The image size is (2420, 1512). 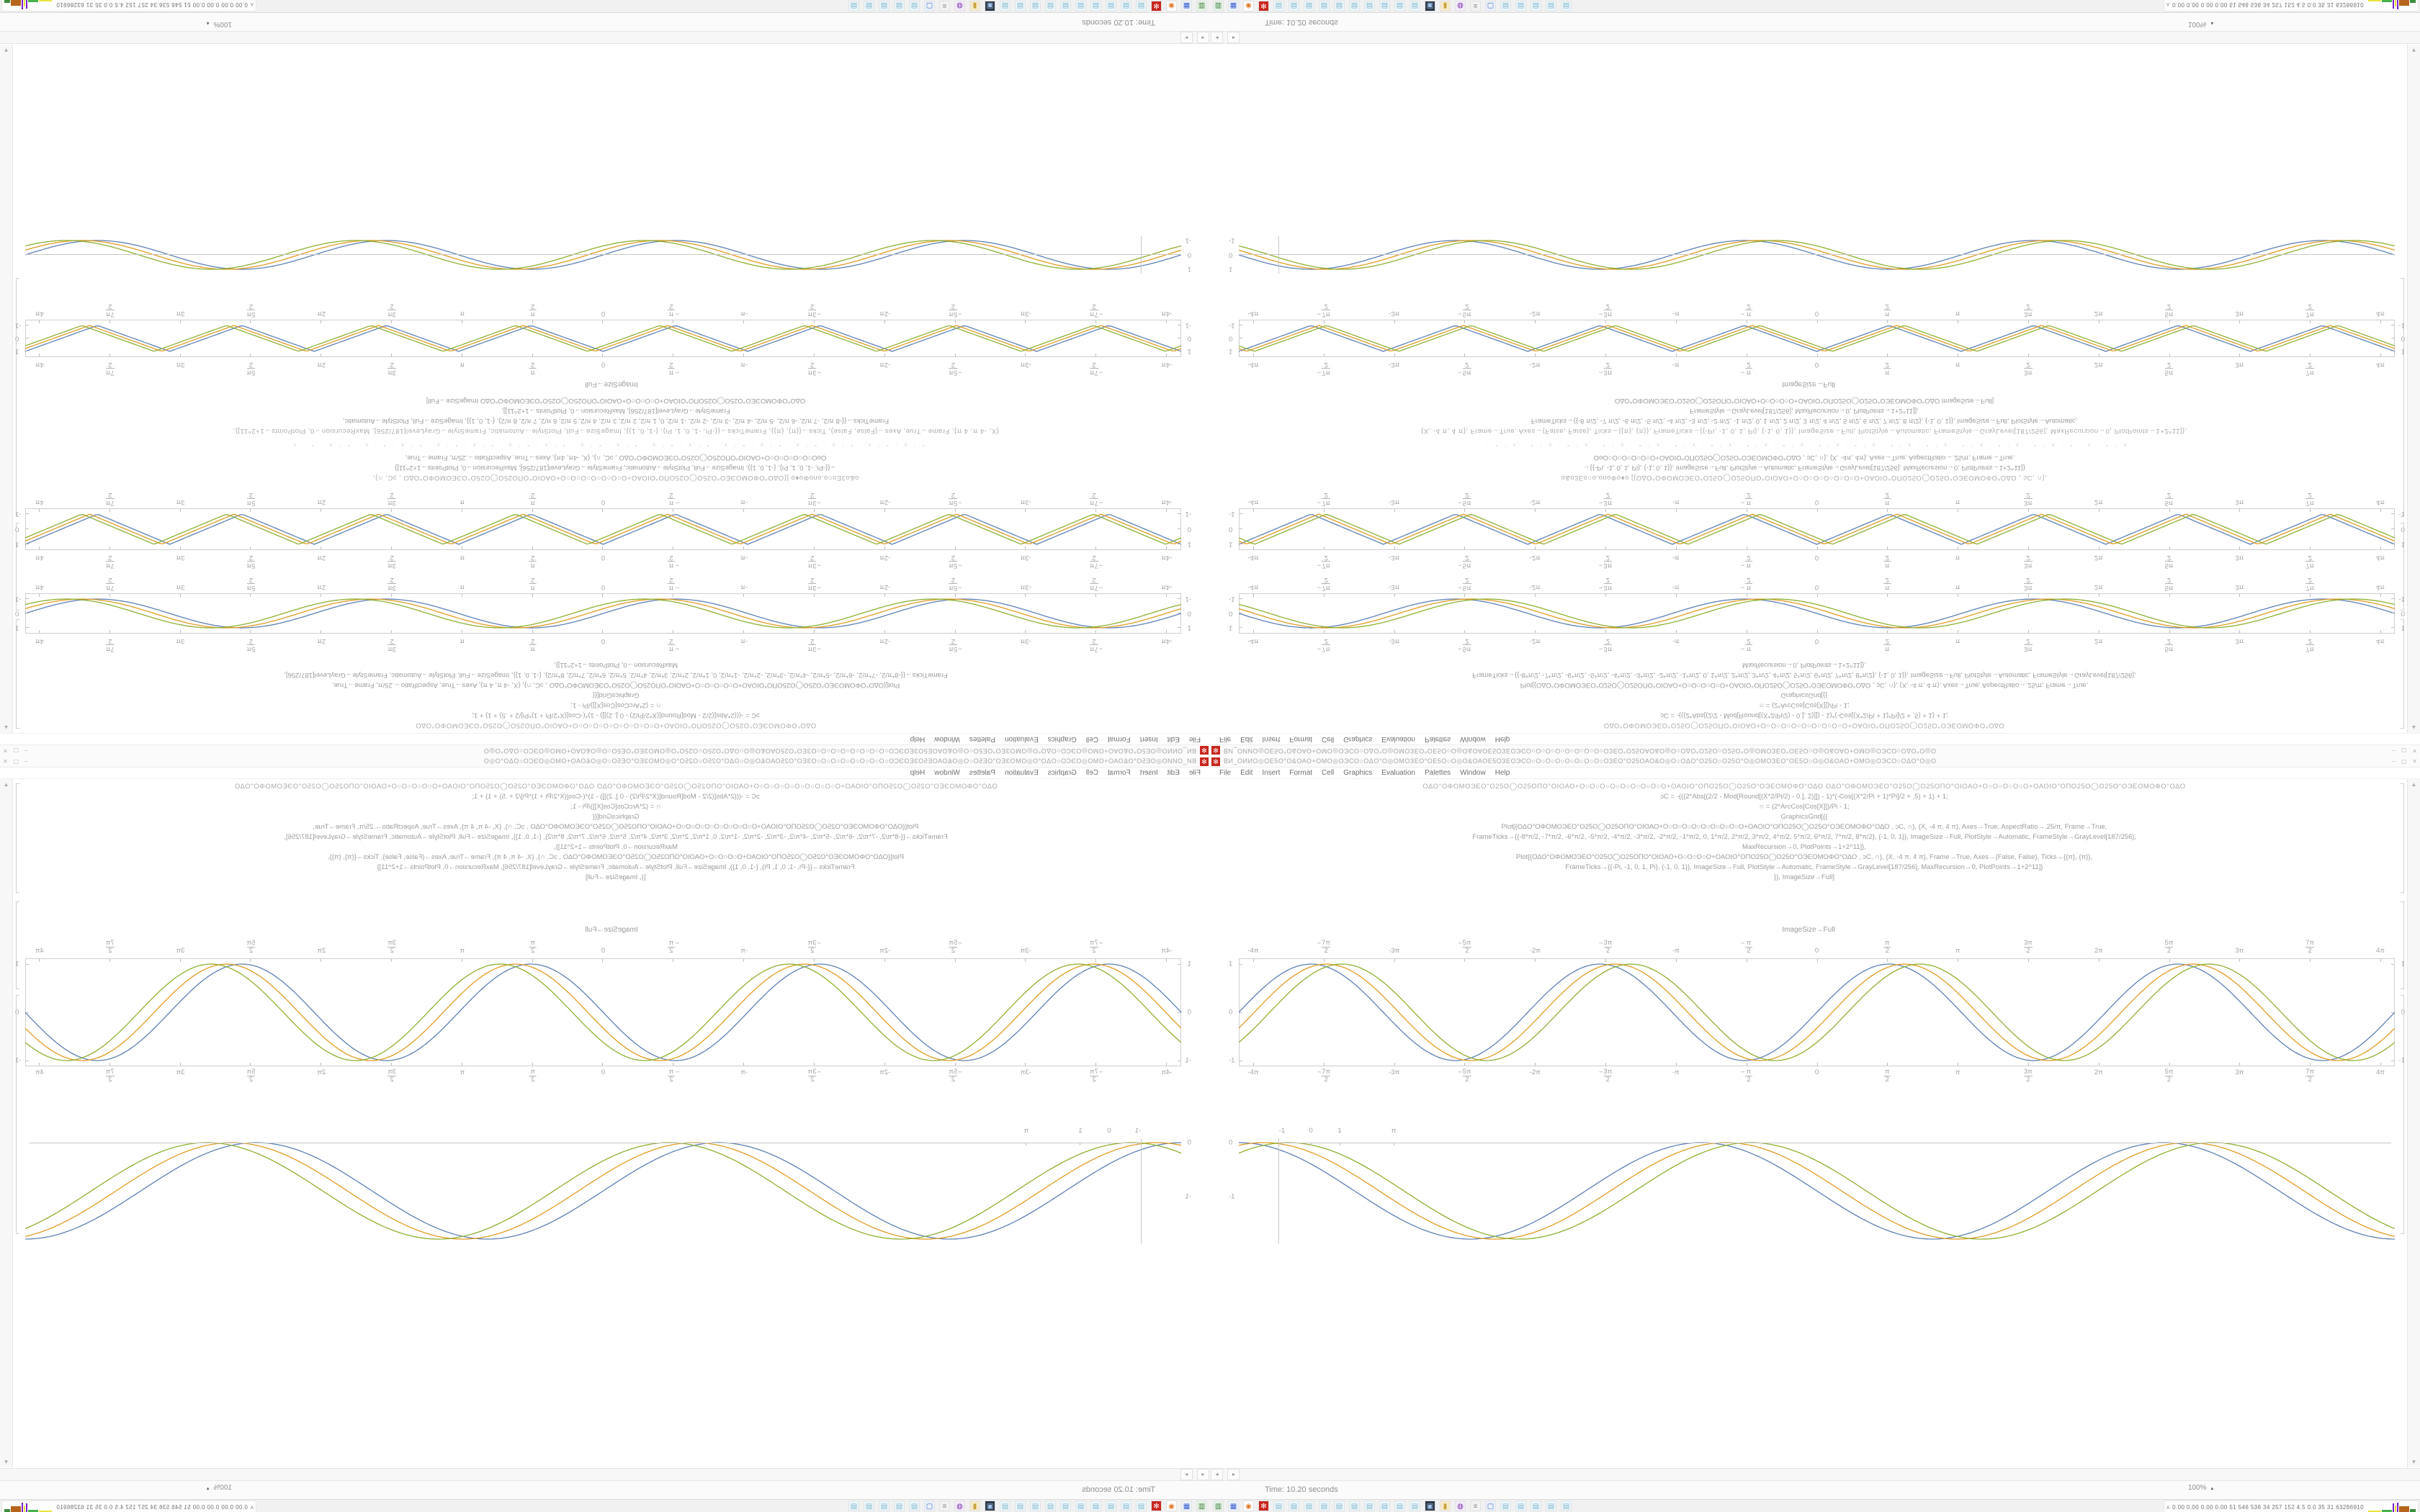 I want to click on window-app-icon: ▢, so click(x=929, y=1505).